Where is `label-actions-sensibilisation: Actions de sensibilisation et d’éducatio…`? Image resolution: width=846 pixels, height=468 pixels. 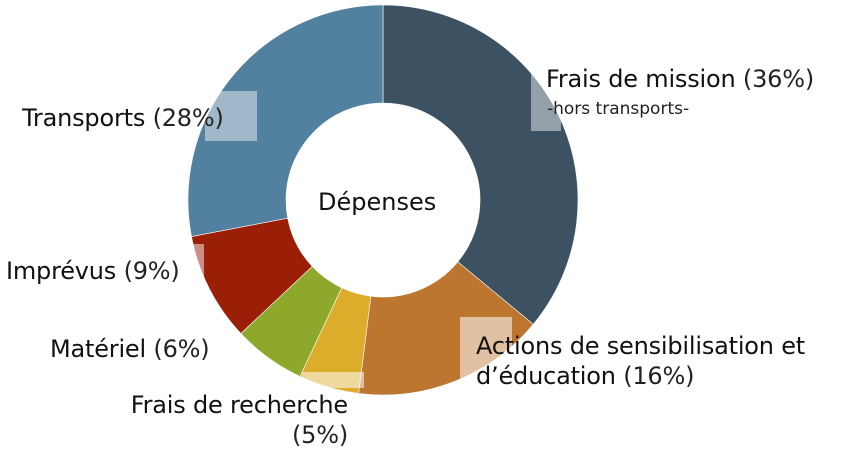 label-actions-sensibilisation: Actions de sensibilisation et d’éducatio… is located at coordinates (661, 361).